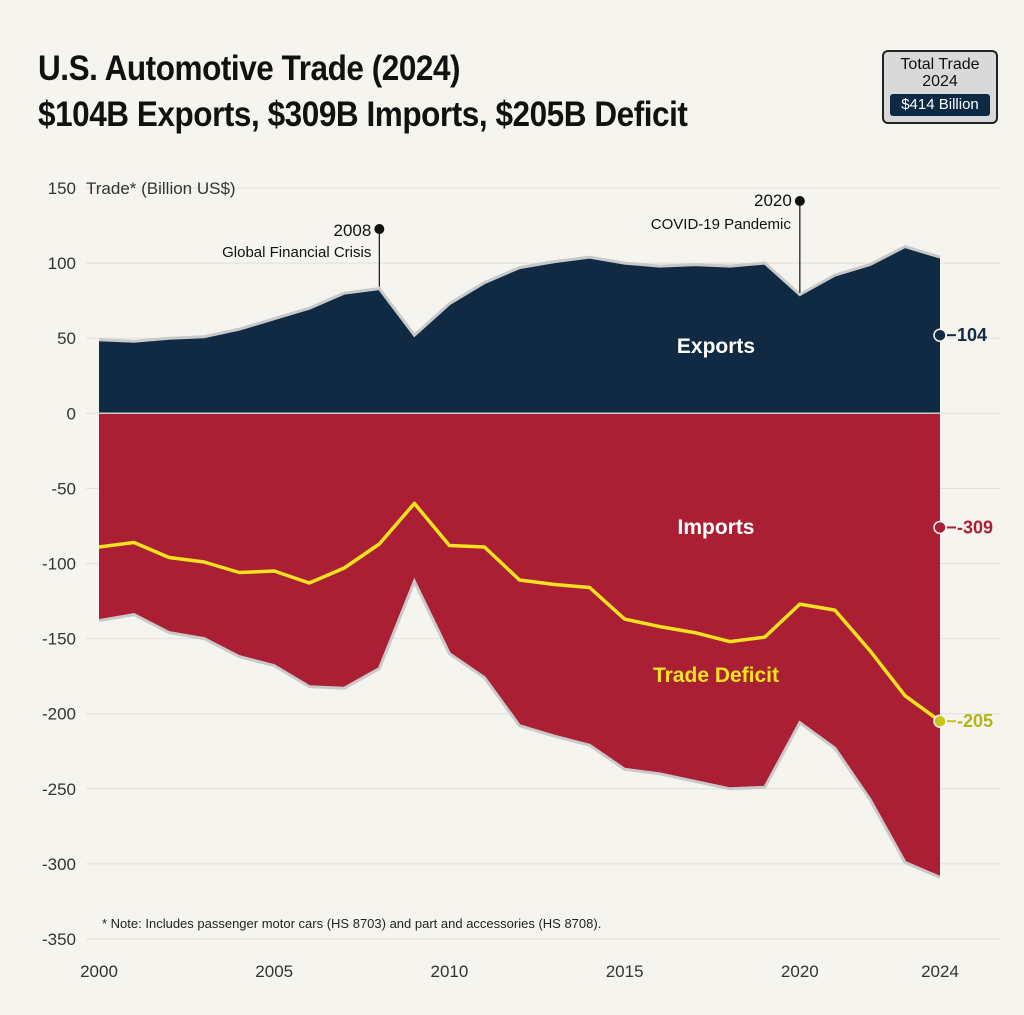  Describe the element at coordinates (249, 68) in the screenshot. I see `title-line-1: U.S. Automotive Trade (2024)` at that location.